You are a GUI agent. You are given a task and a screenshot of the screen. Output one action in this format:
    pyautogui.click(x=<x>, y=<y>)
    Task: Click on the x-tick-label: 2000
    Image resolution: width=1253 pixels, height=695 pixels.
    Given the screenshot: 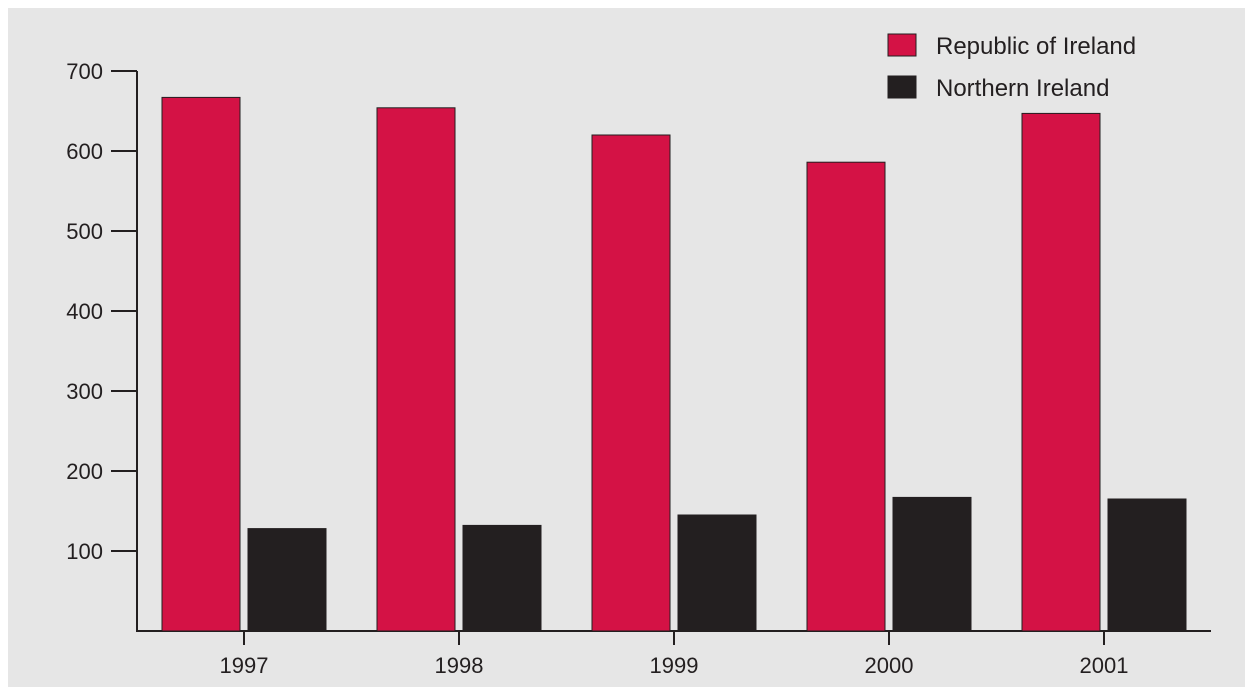 What is the action you would take?
    pyautogui.click(x=889, y=665)
    